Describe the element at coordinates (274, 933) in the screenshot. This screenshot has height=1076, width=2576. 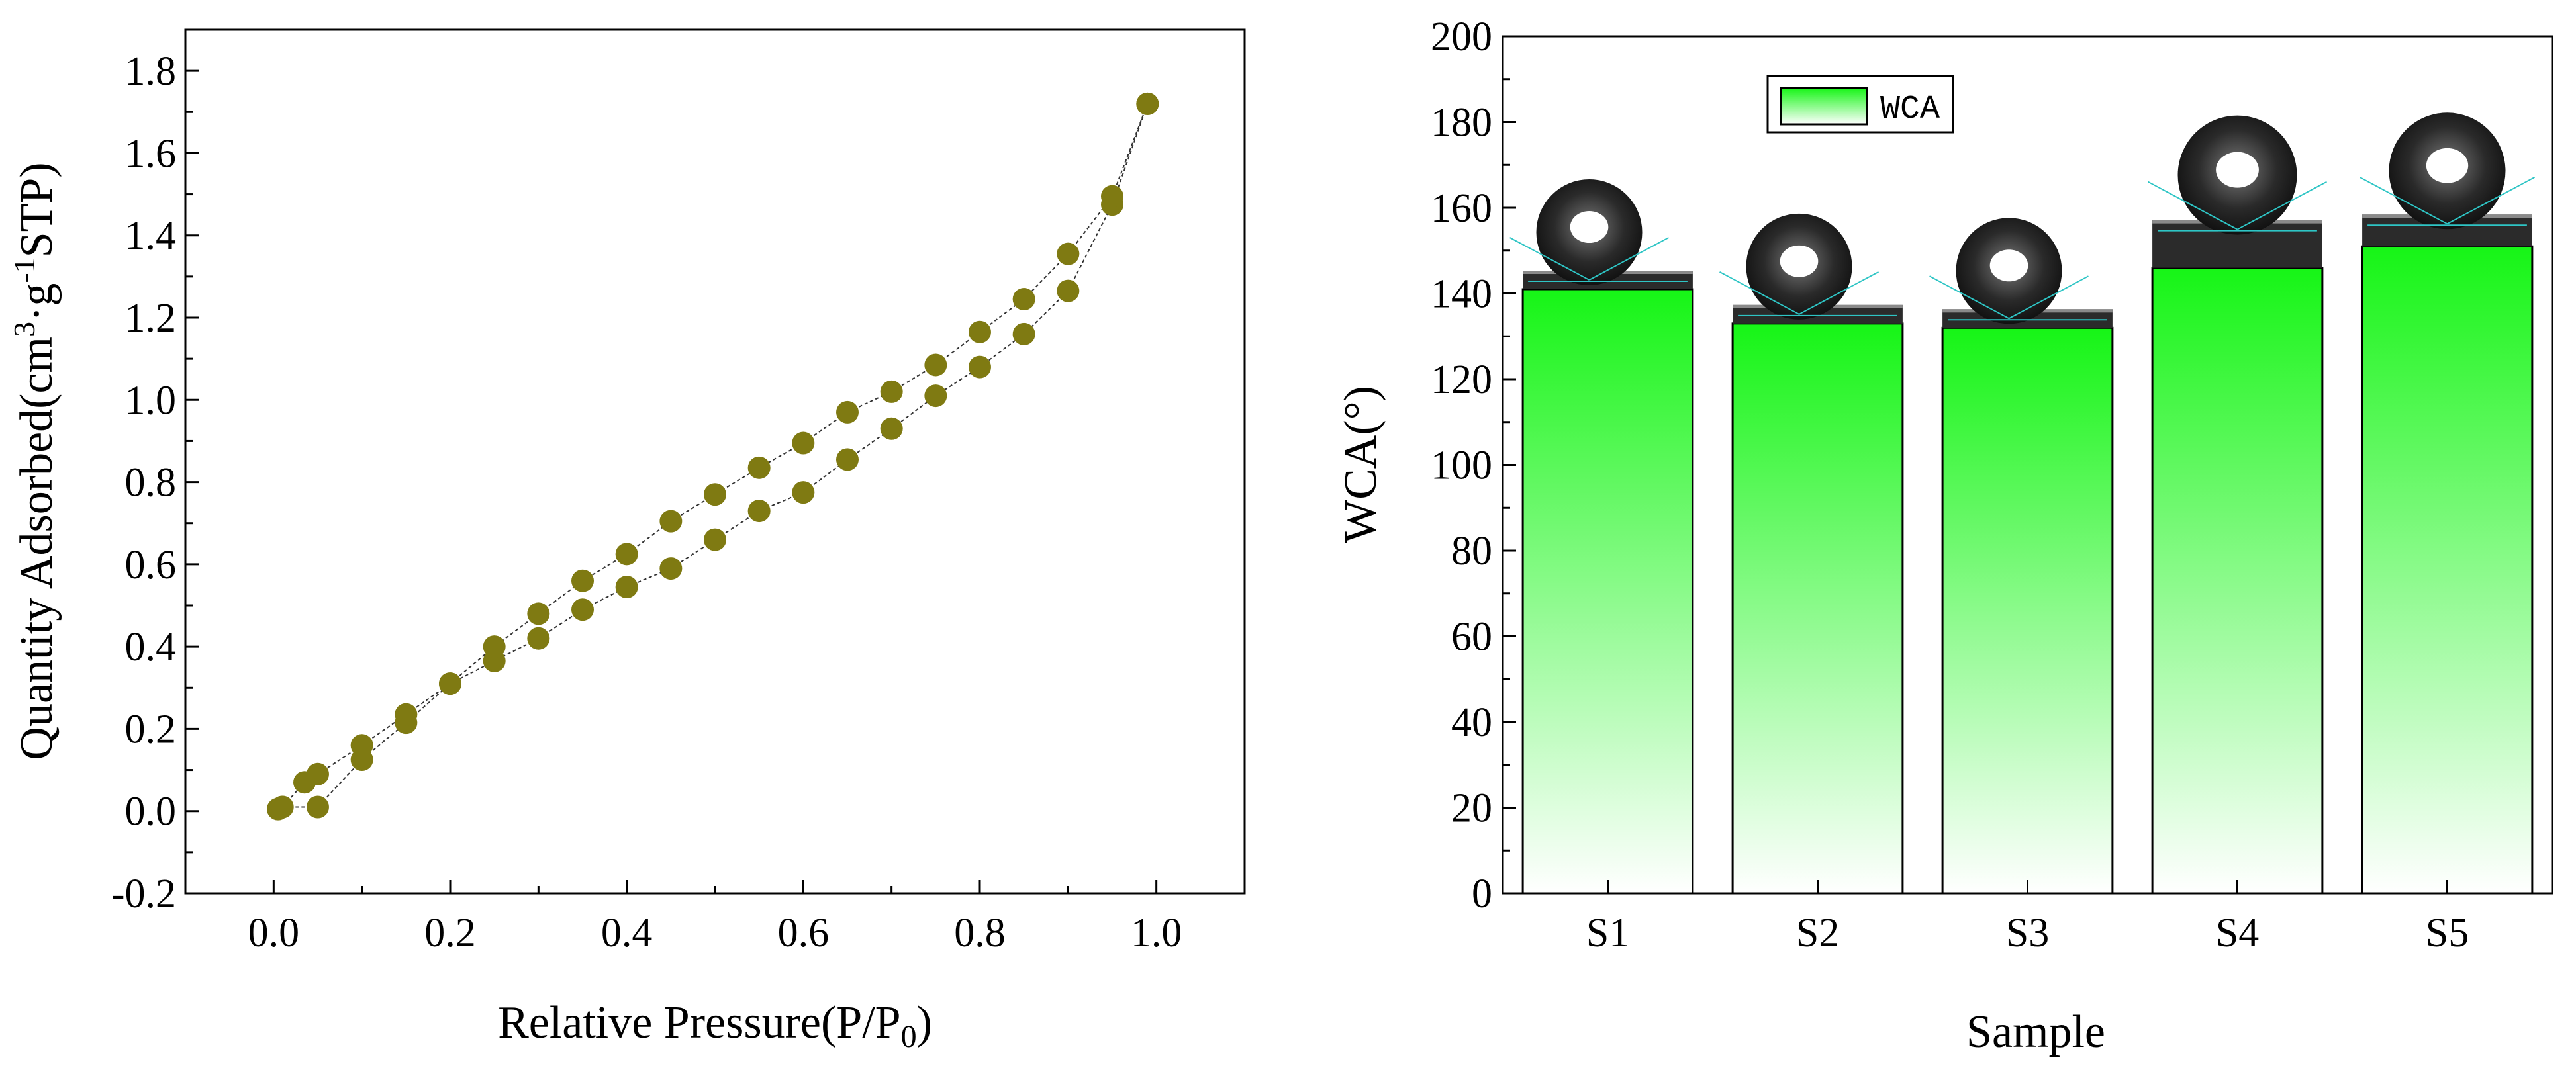
I see `left-x-tick-label: 0.0` at that location.